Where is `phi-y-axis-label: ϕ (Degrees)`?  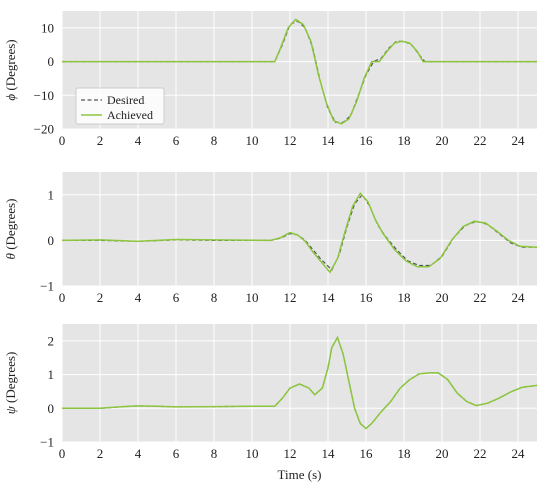 phi-y-axis-label: ϕ (Degrees) is located at coordinates (10, 69).